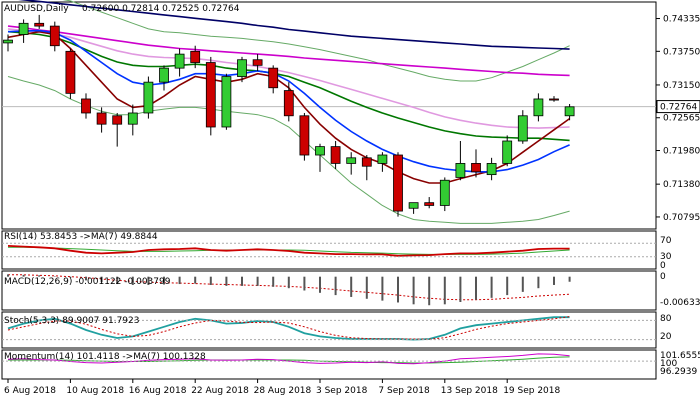 Image resolution: width=700 pixels, height=400 pixels. Describe the element at coordinates (678, 372) in the screenshot. I see `mom-tick-min: 96.2939` at that location.